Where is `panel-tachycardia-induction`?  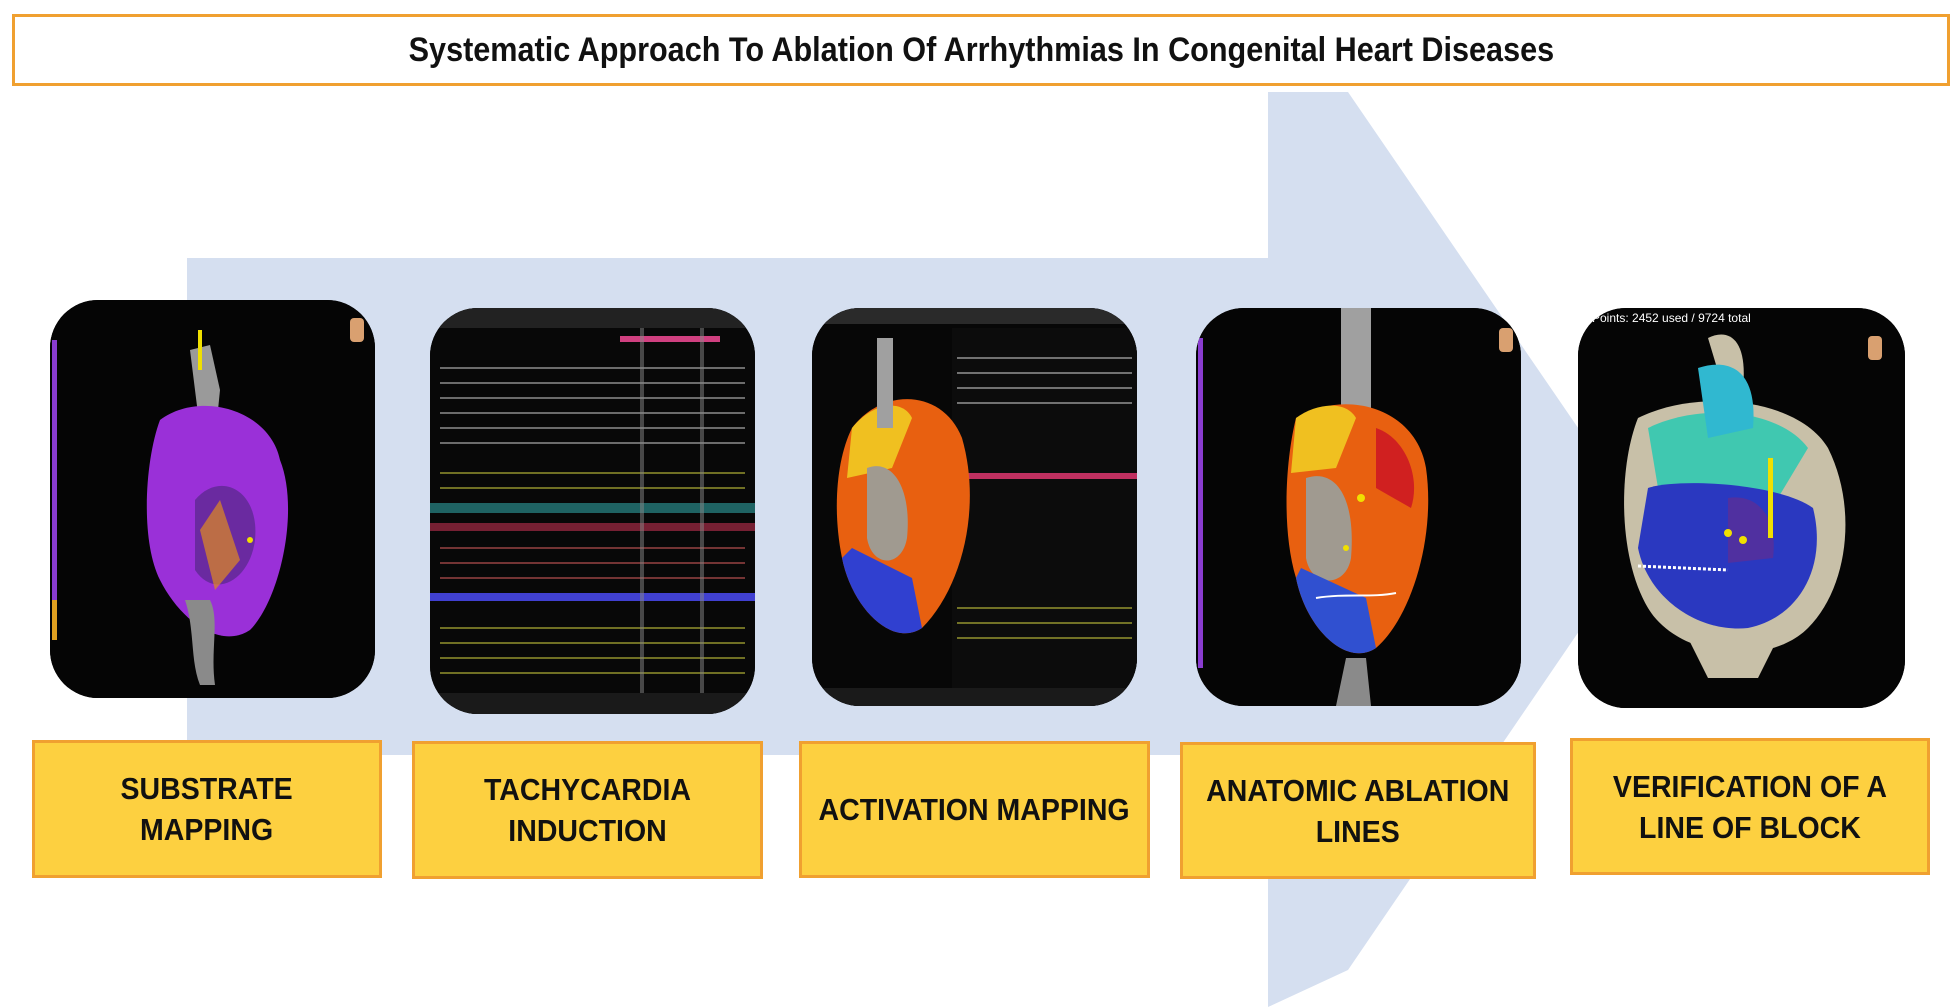 panel-tachycardia-induction is located at coordinates (592, 511).